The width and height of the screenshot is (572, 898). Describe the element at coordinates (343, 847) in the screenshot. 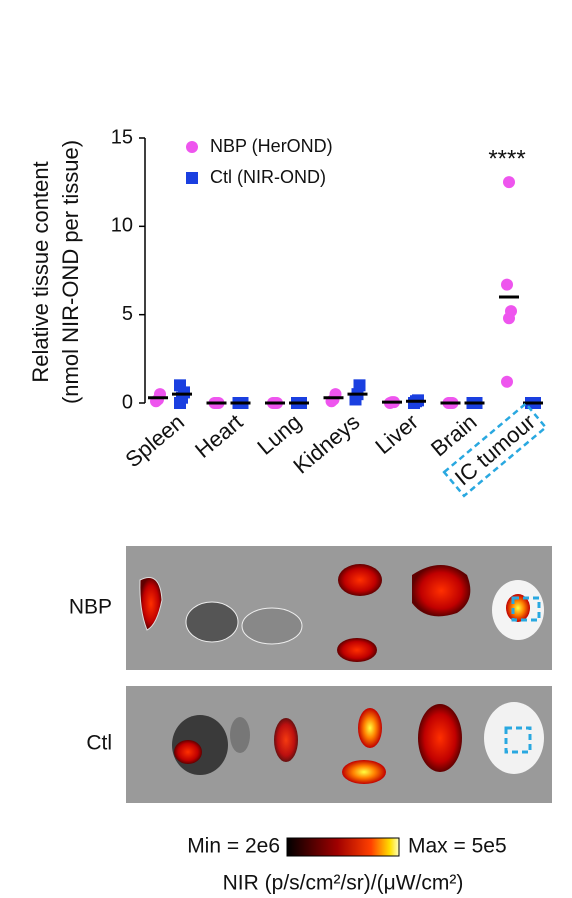

I see `colorbar` at that location.